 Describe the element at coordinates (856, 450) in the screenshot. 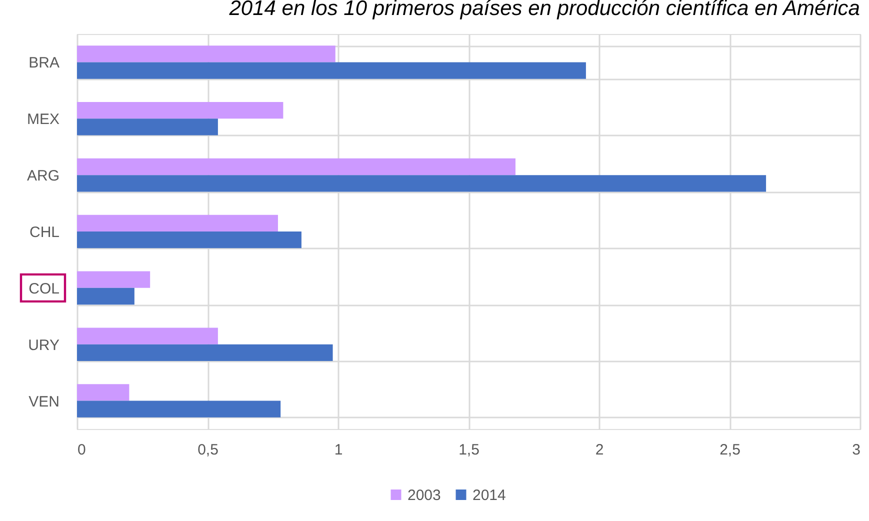

I see `x-tick-label: 3` at that location.